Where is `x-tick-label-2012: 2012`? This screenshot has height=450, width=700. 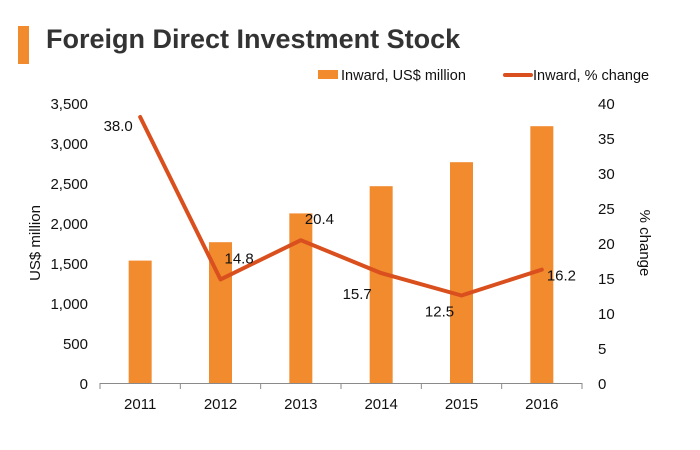
x-tick-label-2012: 2012 is located at coordinates (220, 404).